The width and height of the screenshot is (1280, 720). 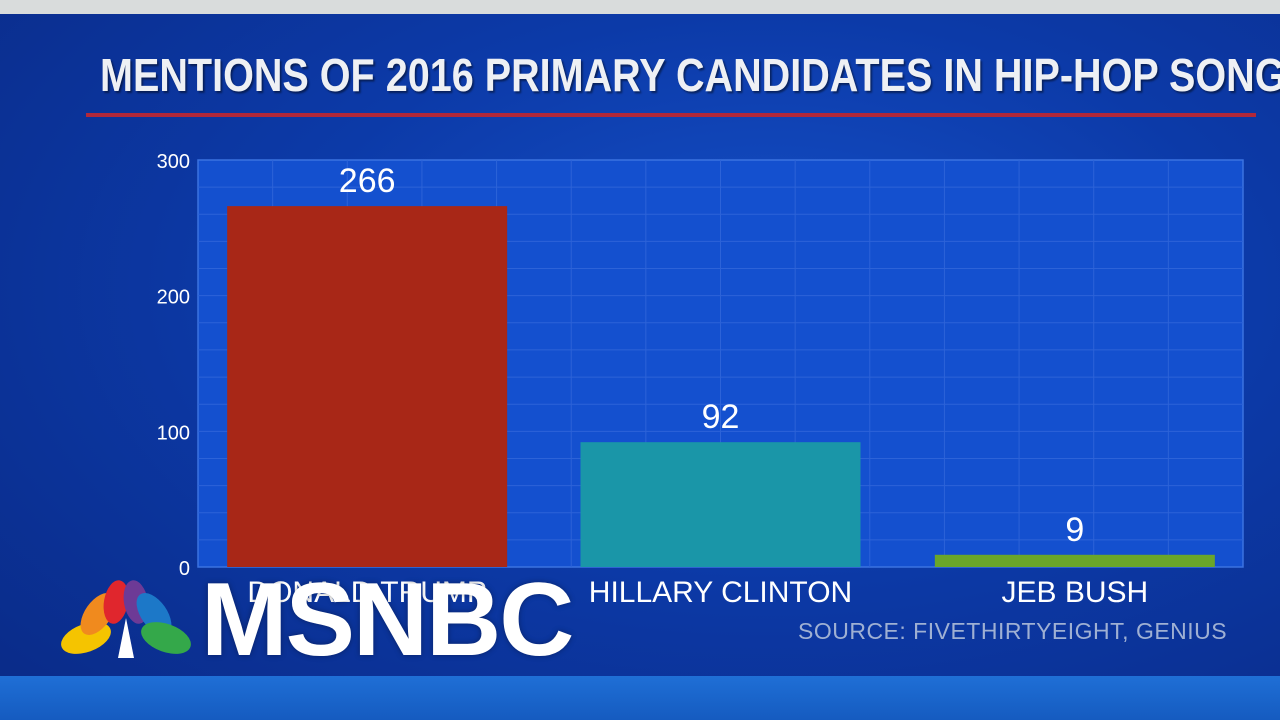 I want to click on title-rule, so click(x=671, y=115).